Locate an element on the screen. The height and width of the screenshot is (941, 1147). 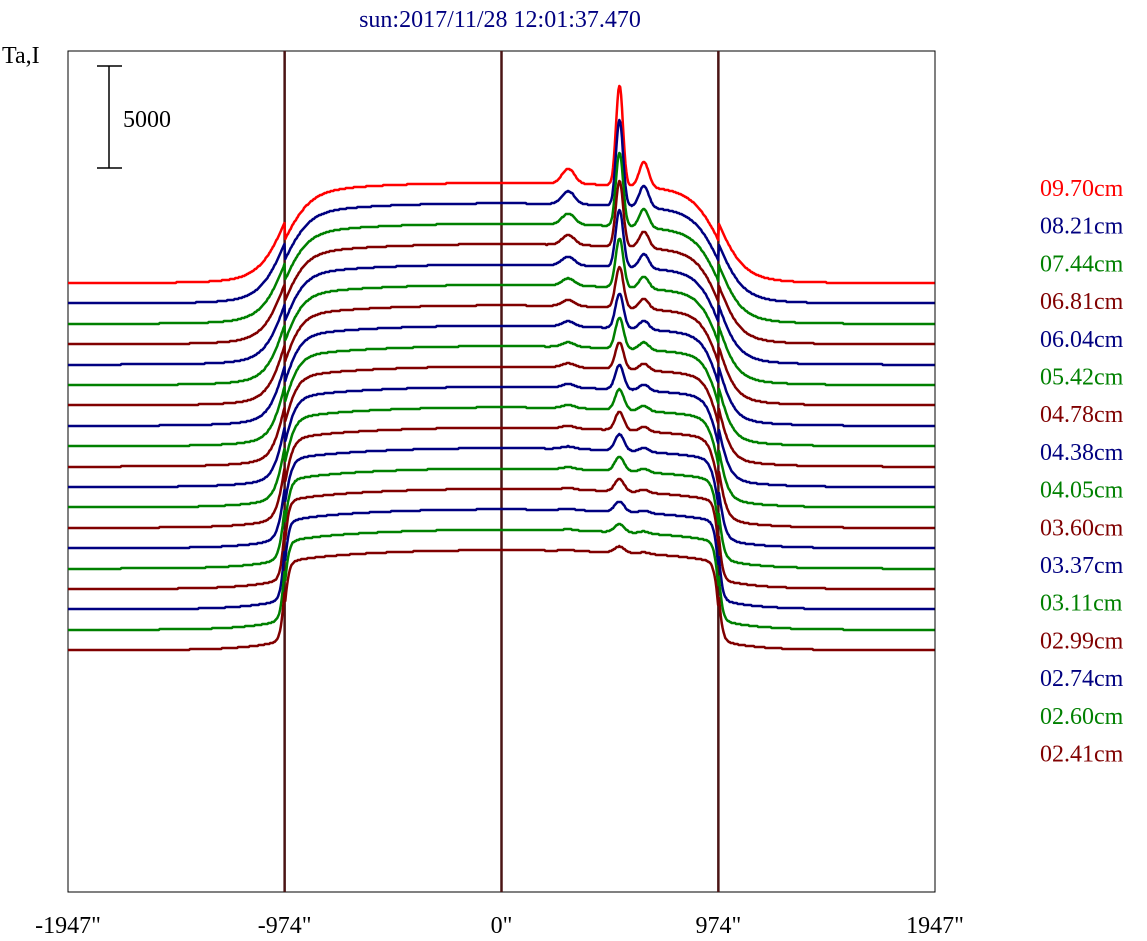
legend-item: 06.04cm is located at coordinates (1082, 340).